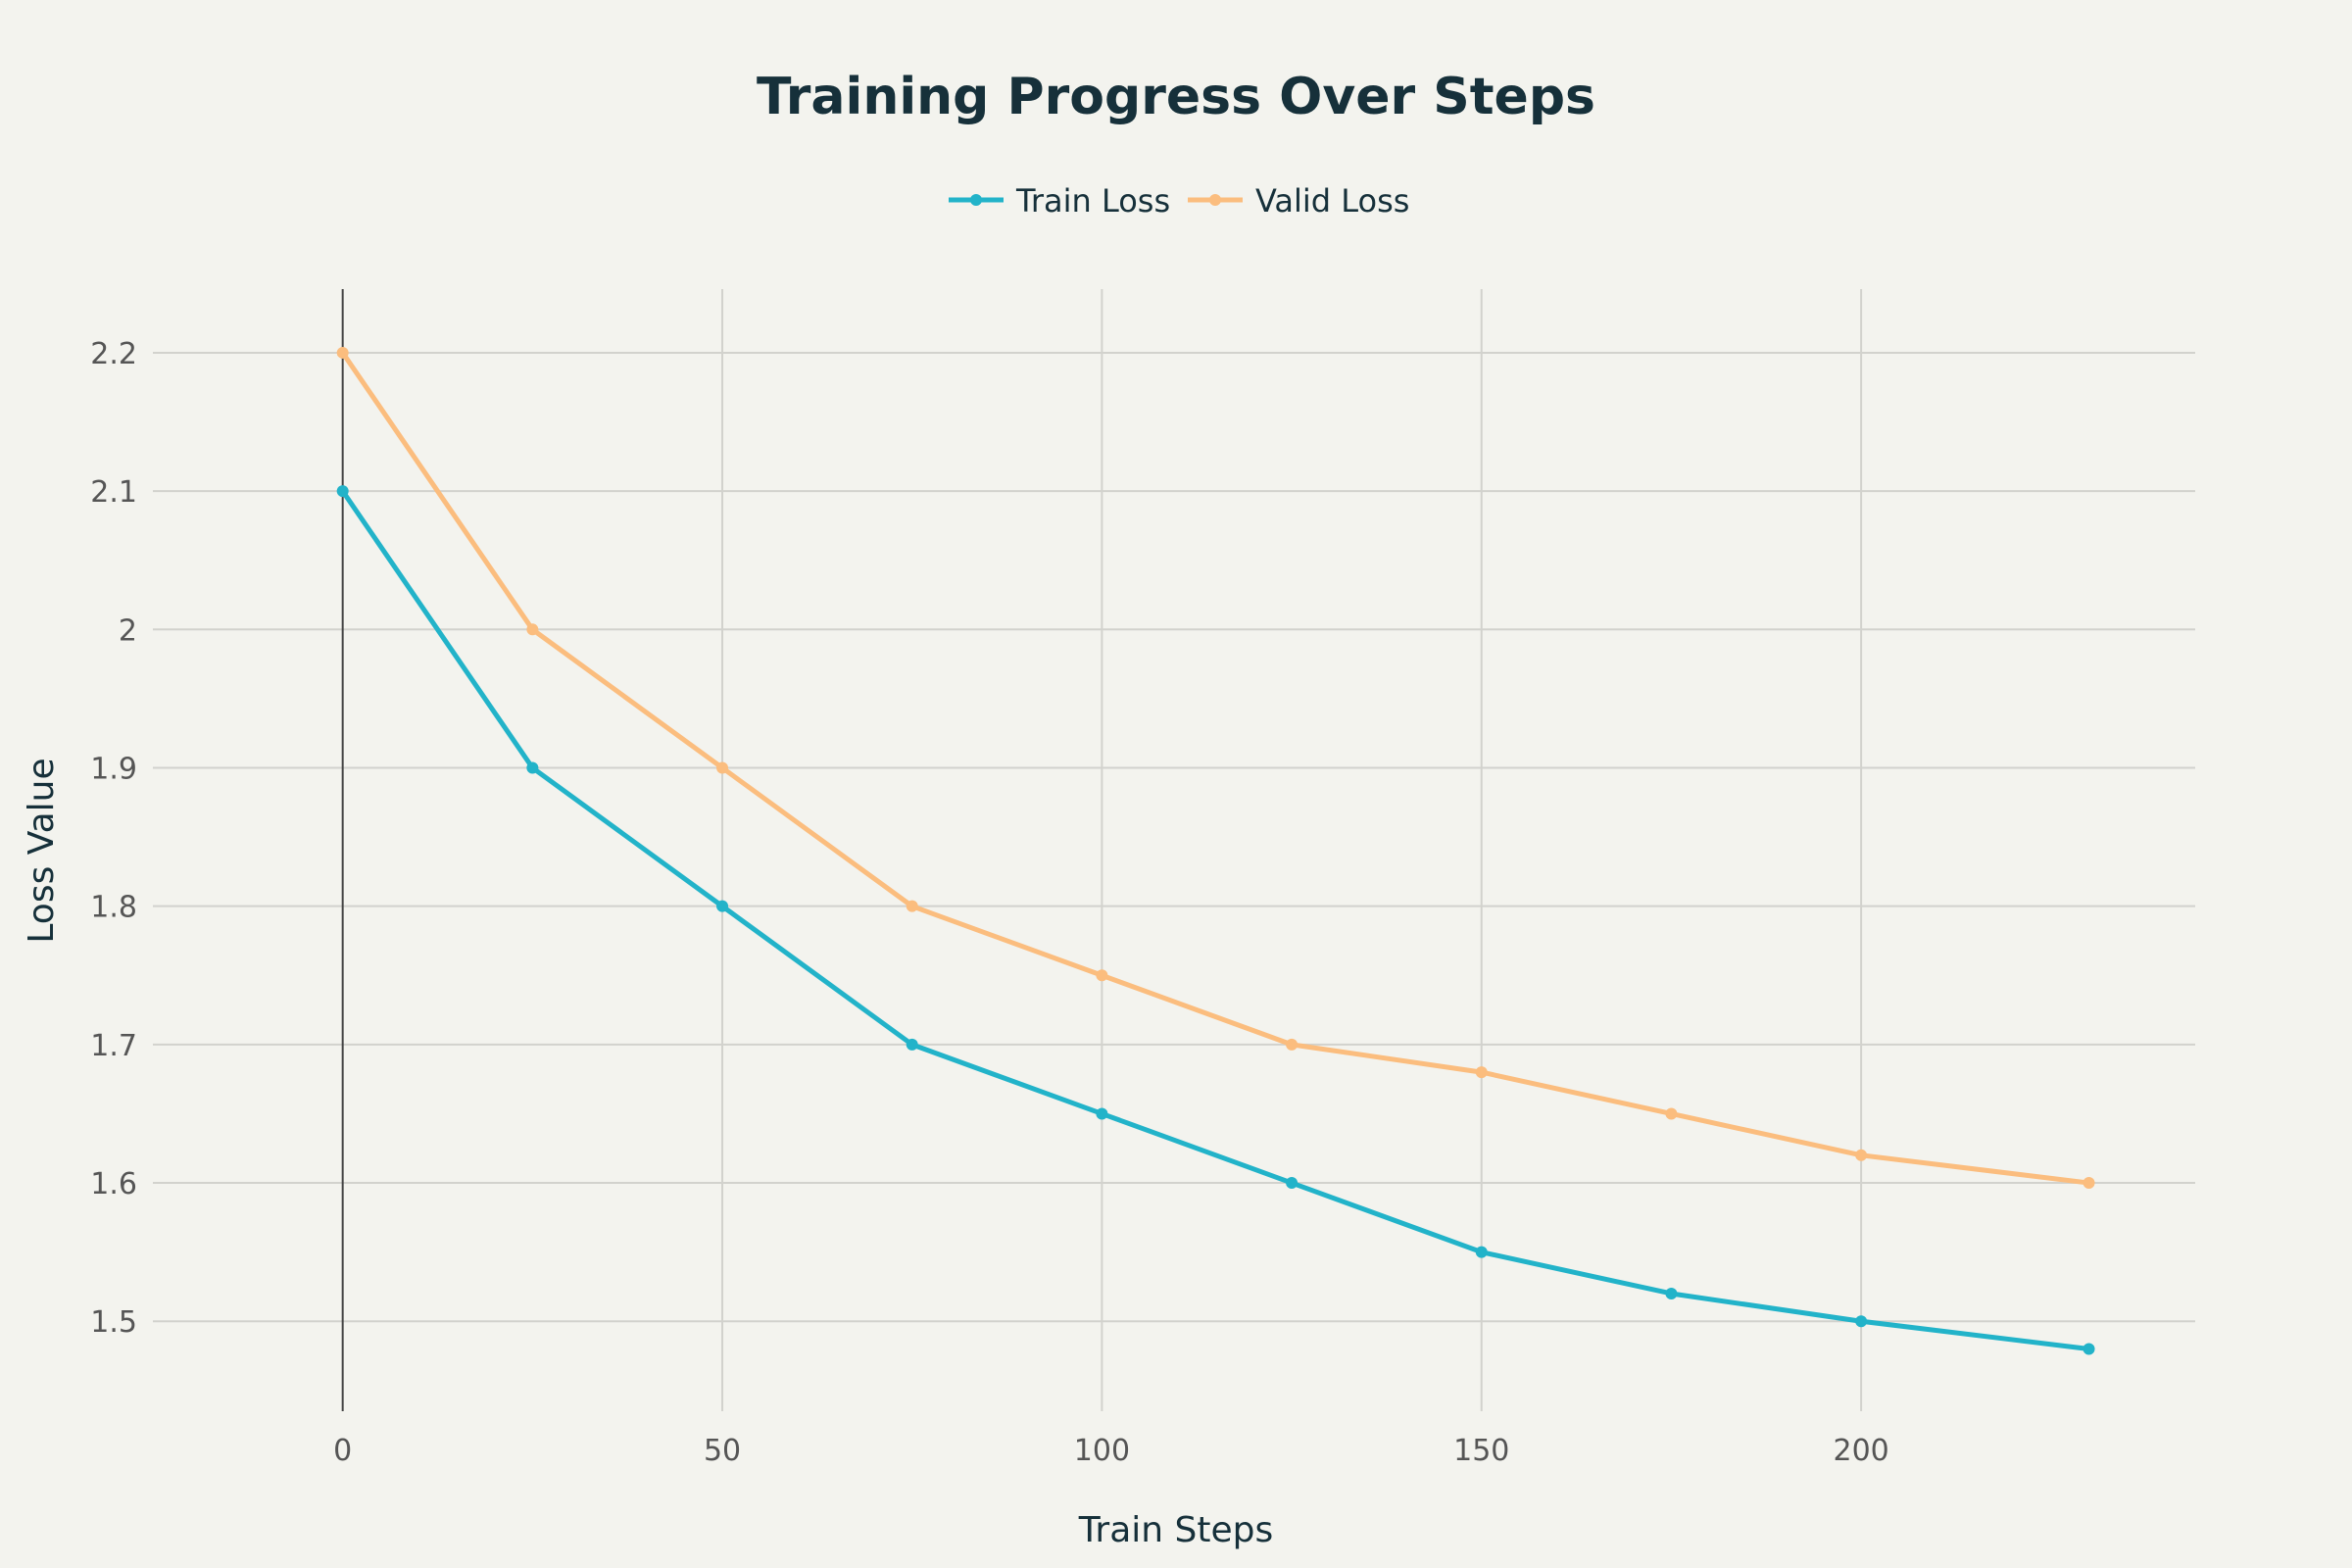  I want to click on x-axis-title: Train Steps, so click(1176, 1530).